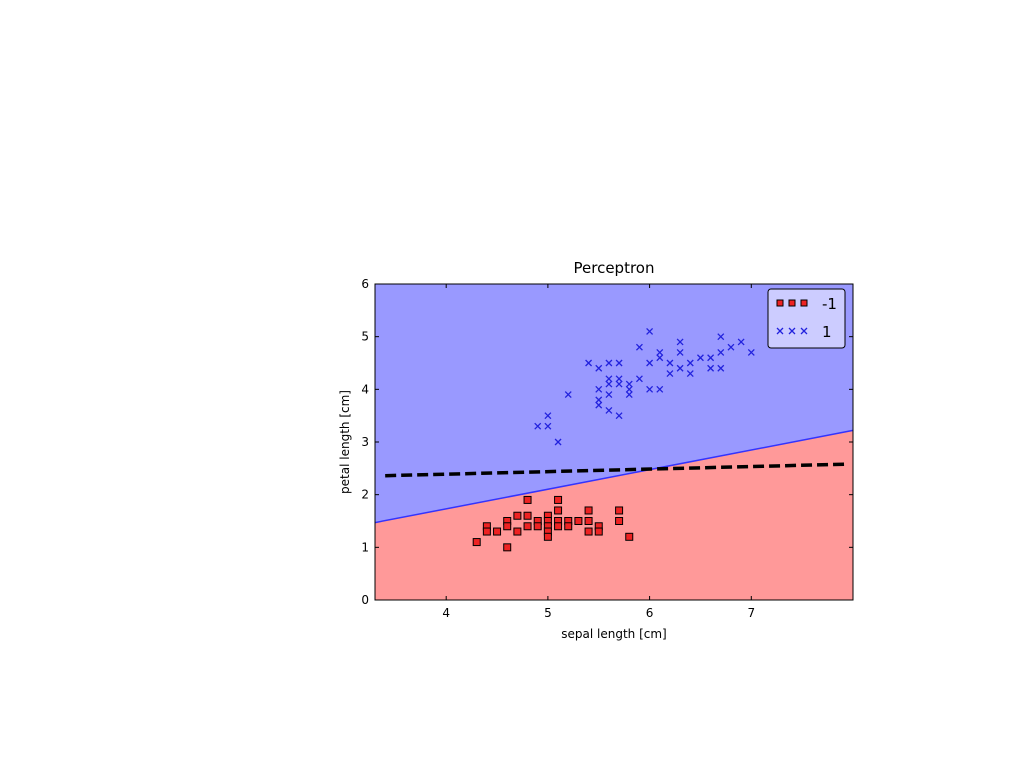 The height and width of the screenshot is (767, 1024). Describe the element at coordinates (829, 304) in the screenshot. I see `legend-label-neg1: -1` at that location.